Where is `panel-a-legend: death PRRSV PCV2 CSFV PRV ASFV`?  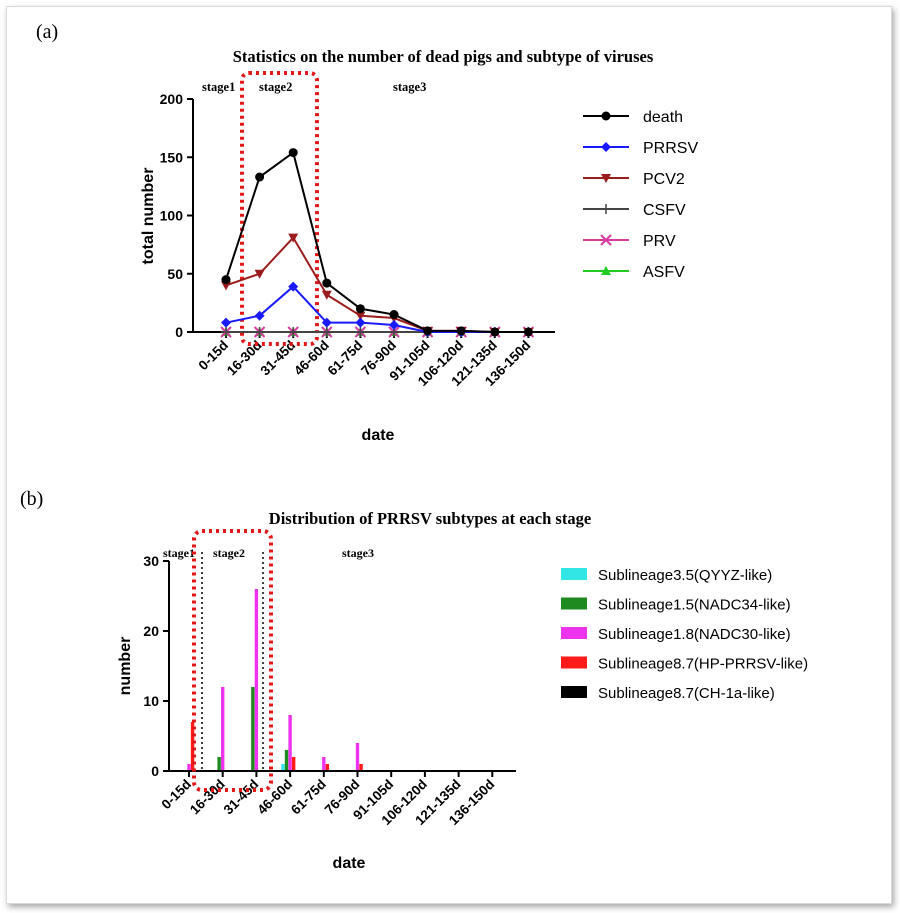 panel-a-legend: death PRRSV PCV2 CSFV PRV ASFV is located at coordinates (640, 195).